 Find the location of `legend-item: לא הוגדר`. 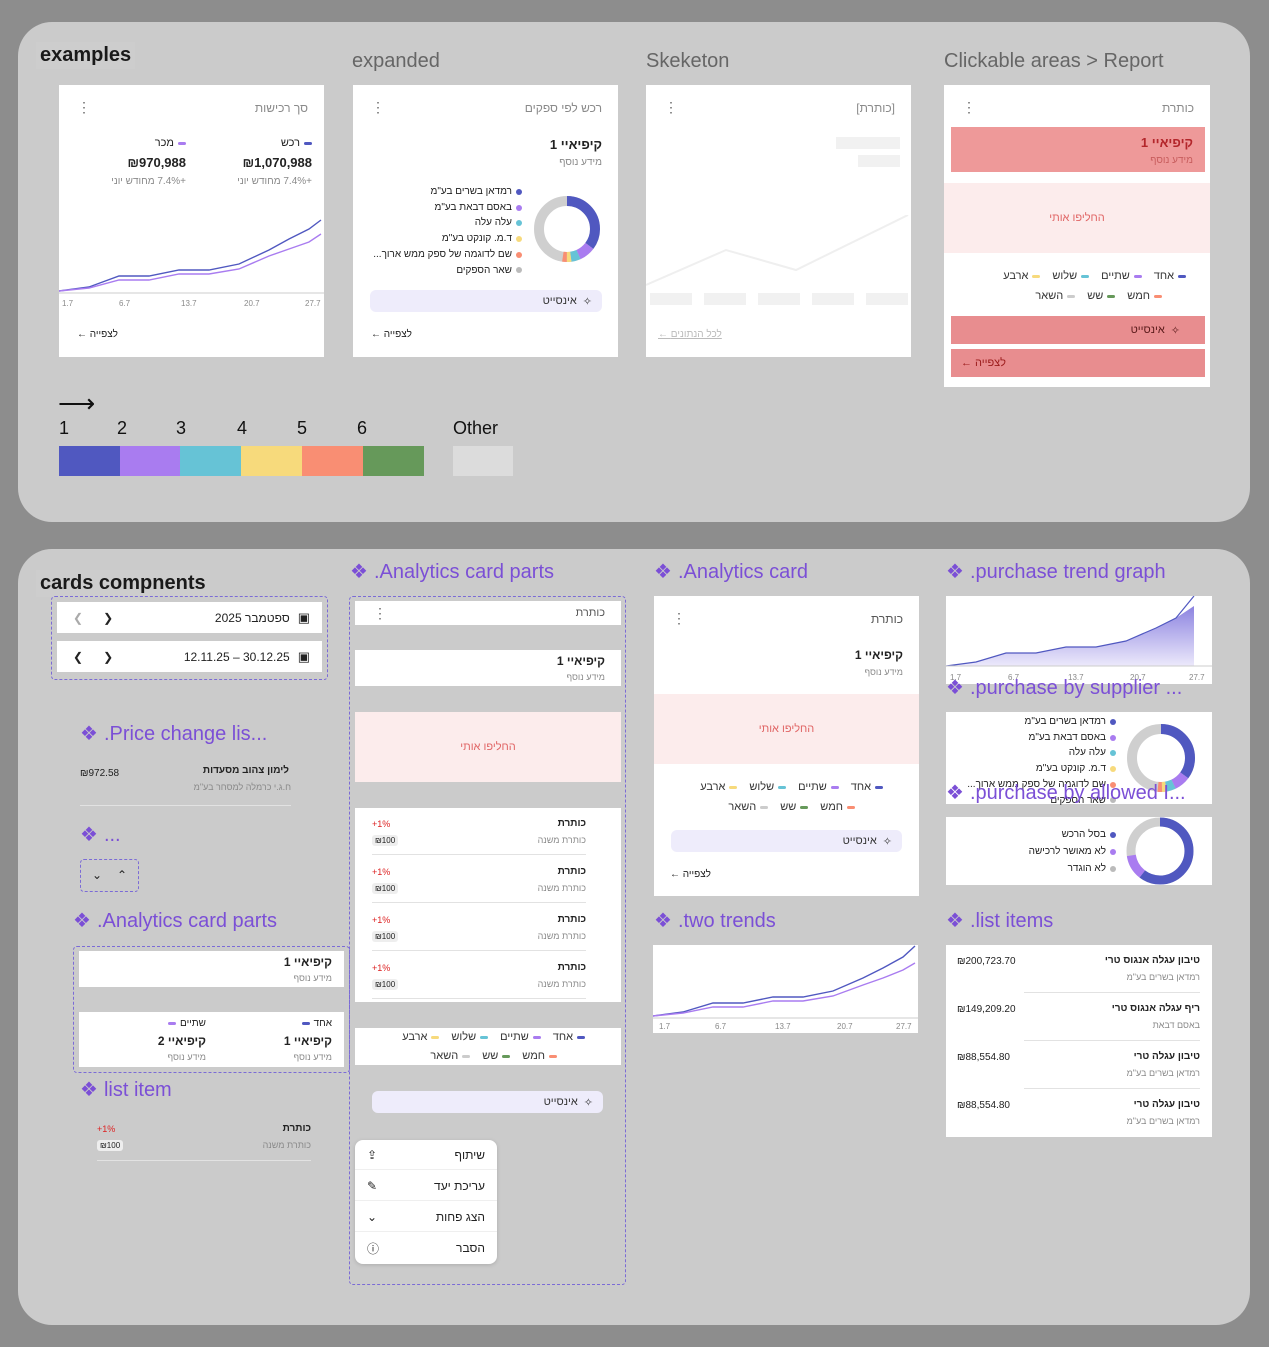

legend-item: לא הוגדר is located at coordinates (1041, 868).